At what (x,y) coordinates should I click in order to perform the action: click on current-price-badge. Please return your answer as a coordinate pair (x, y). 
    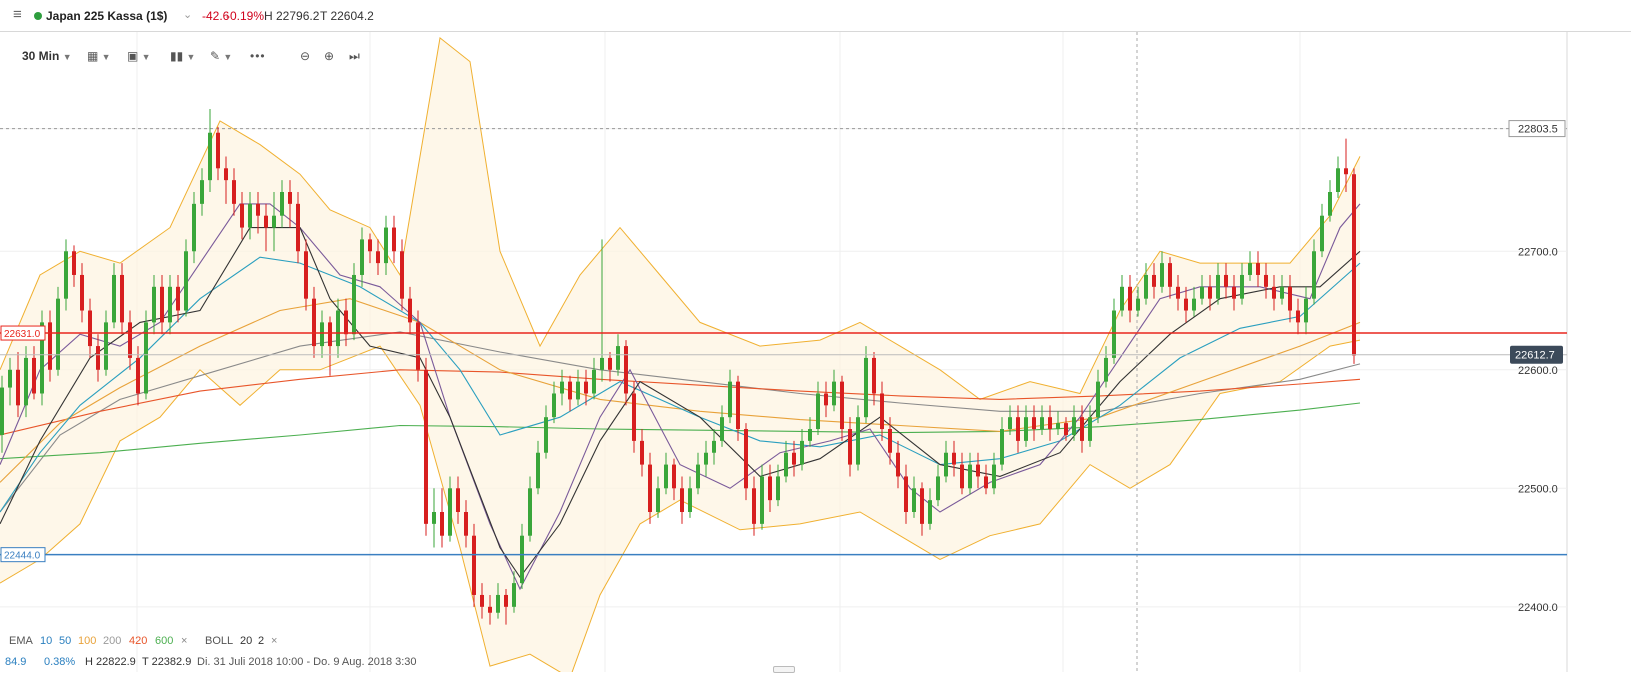
    Looking at the image, I should click on (1536, 354).